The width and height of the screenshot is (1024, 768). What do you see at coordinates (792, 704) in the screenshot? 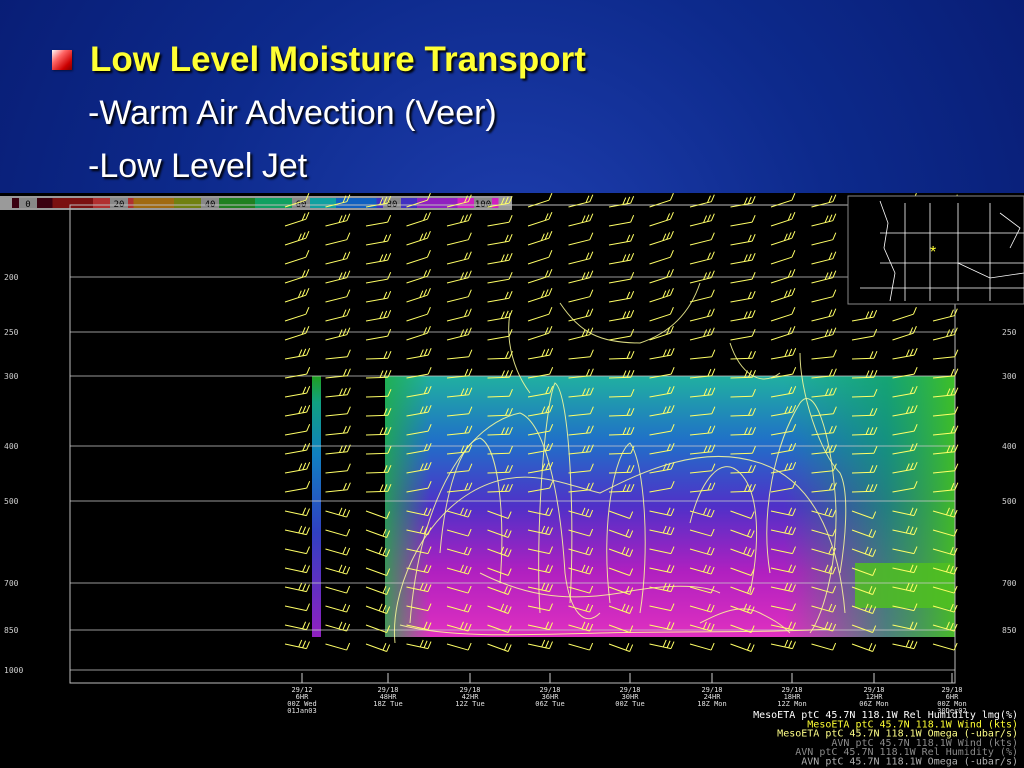
I see `time-label: 12Z Mon` at bounding box center [792, 704].